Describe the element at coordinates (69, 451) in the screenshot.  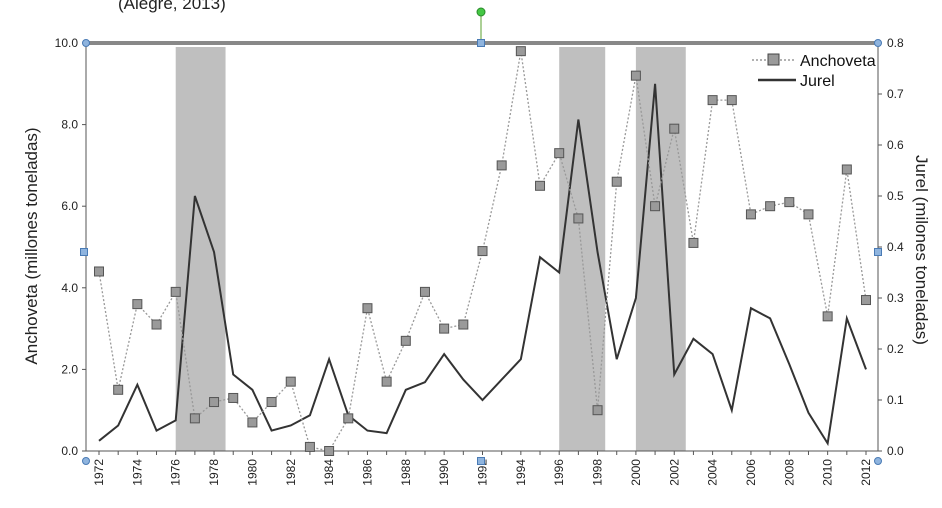
I see `left-tick-label: 0.0` at that location.